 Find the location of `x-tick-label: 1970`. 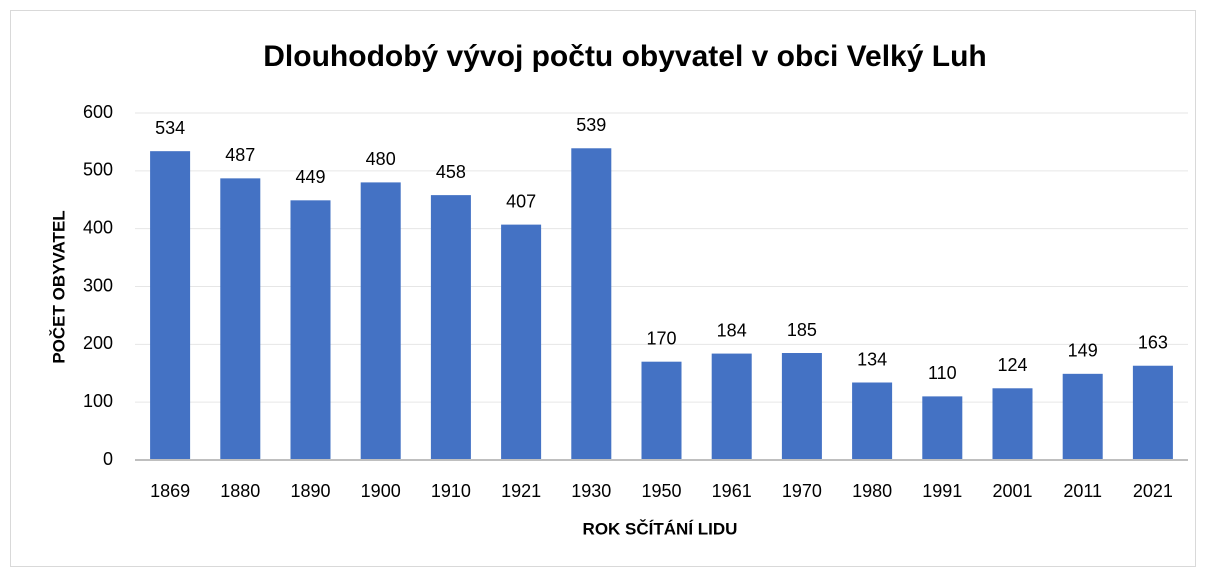

x-tick-label: 1970 is located at coordinates (802, 491).